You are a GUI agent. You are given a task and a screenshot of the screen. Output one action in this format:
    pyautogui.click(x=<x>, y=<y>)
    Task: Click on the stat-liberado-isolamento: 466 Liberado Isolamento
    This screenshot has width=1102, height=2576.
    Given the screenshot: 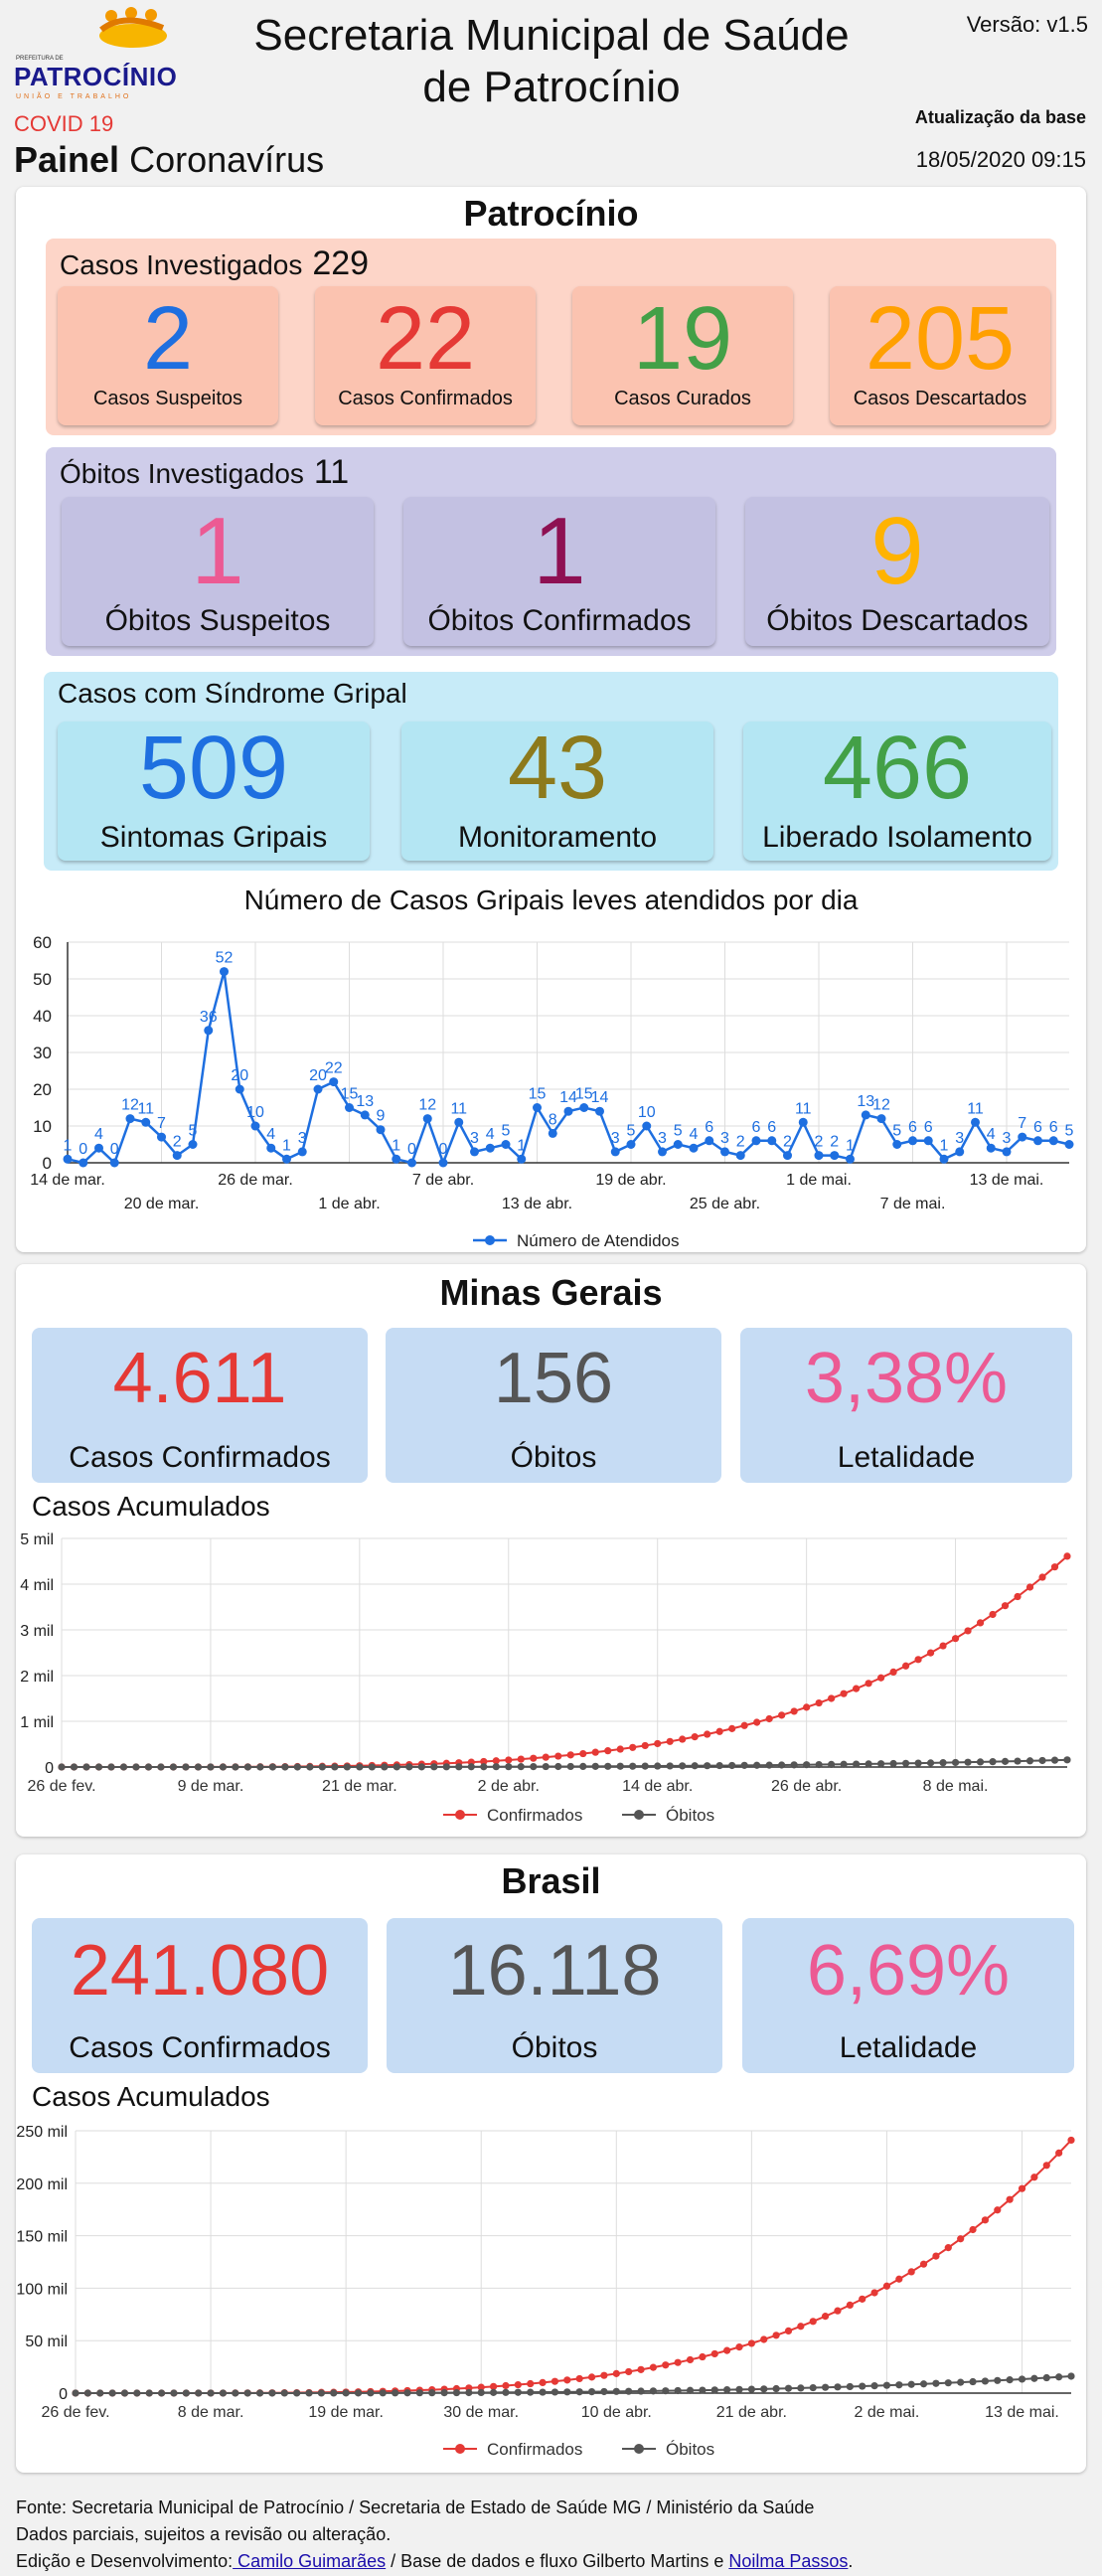 What is the action you would take?
    pyautogui.click(x=897, y=790)
    